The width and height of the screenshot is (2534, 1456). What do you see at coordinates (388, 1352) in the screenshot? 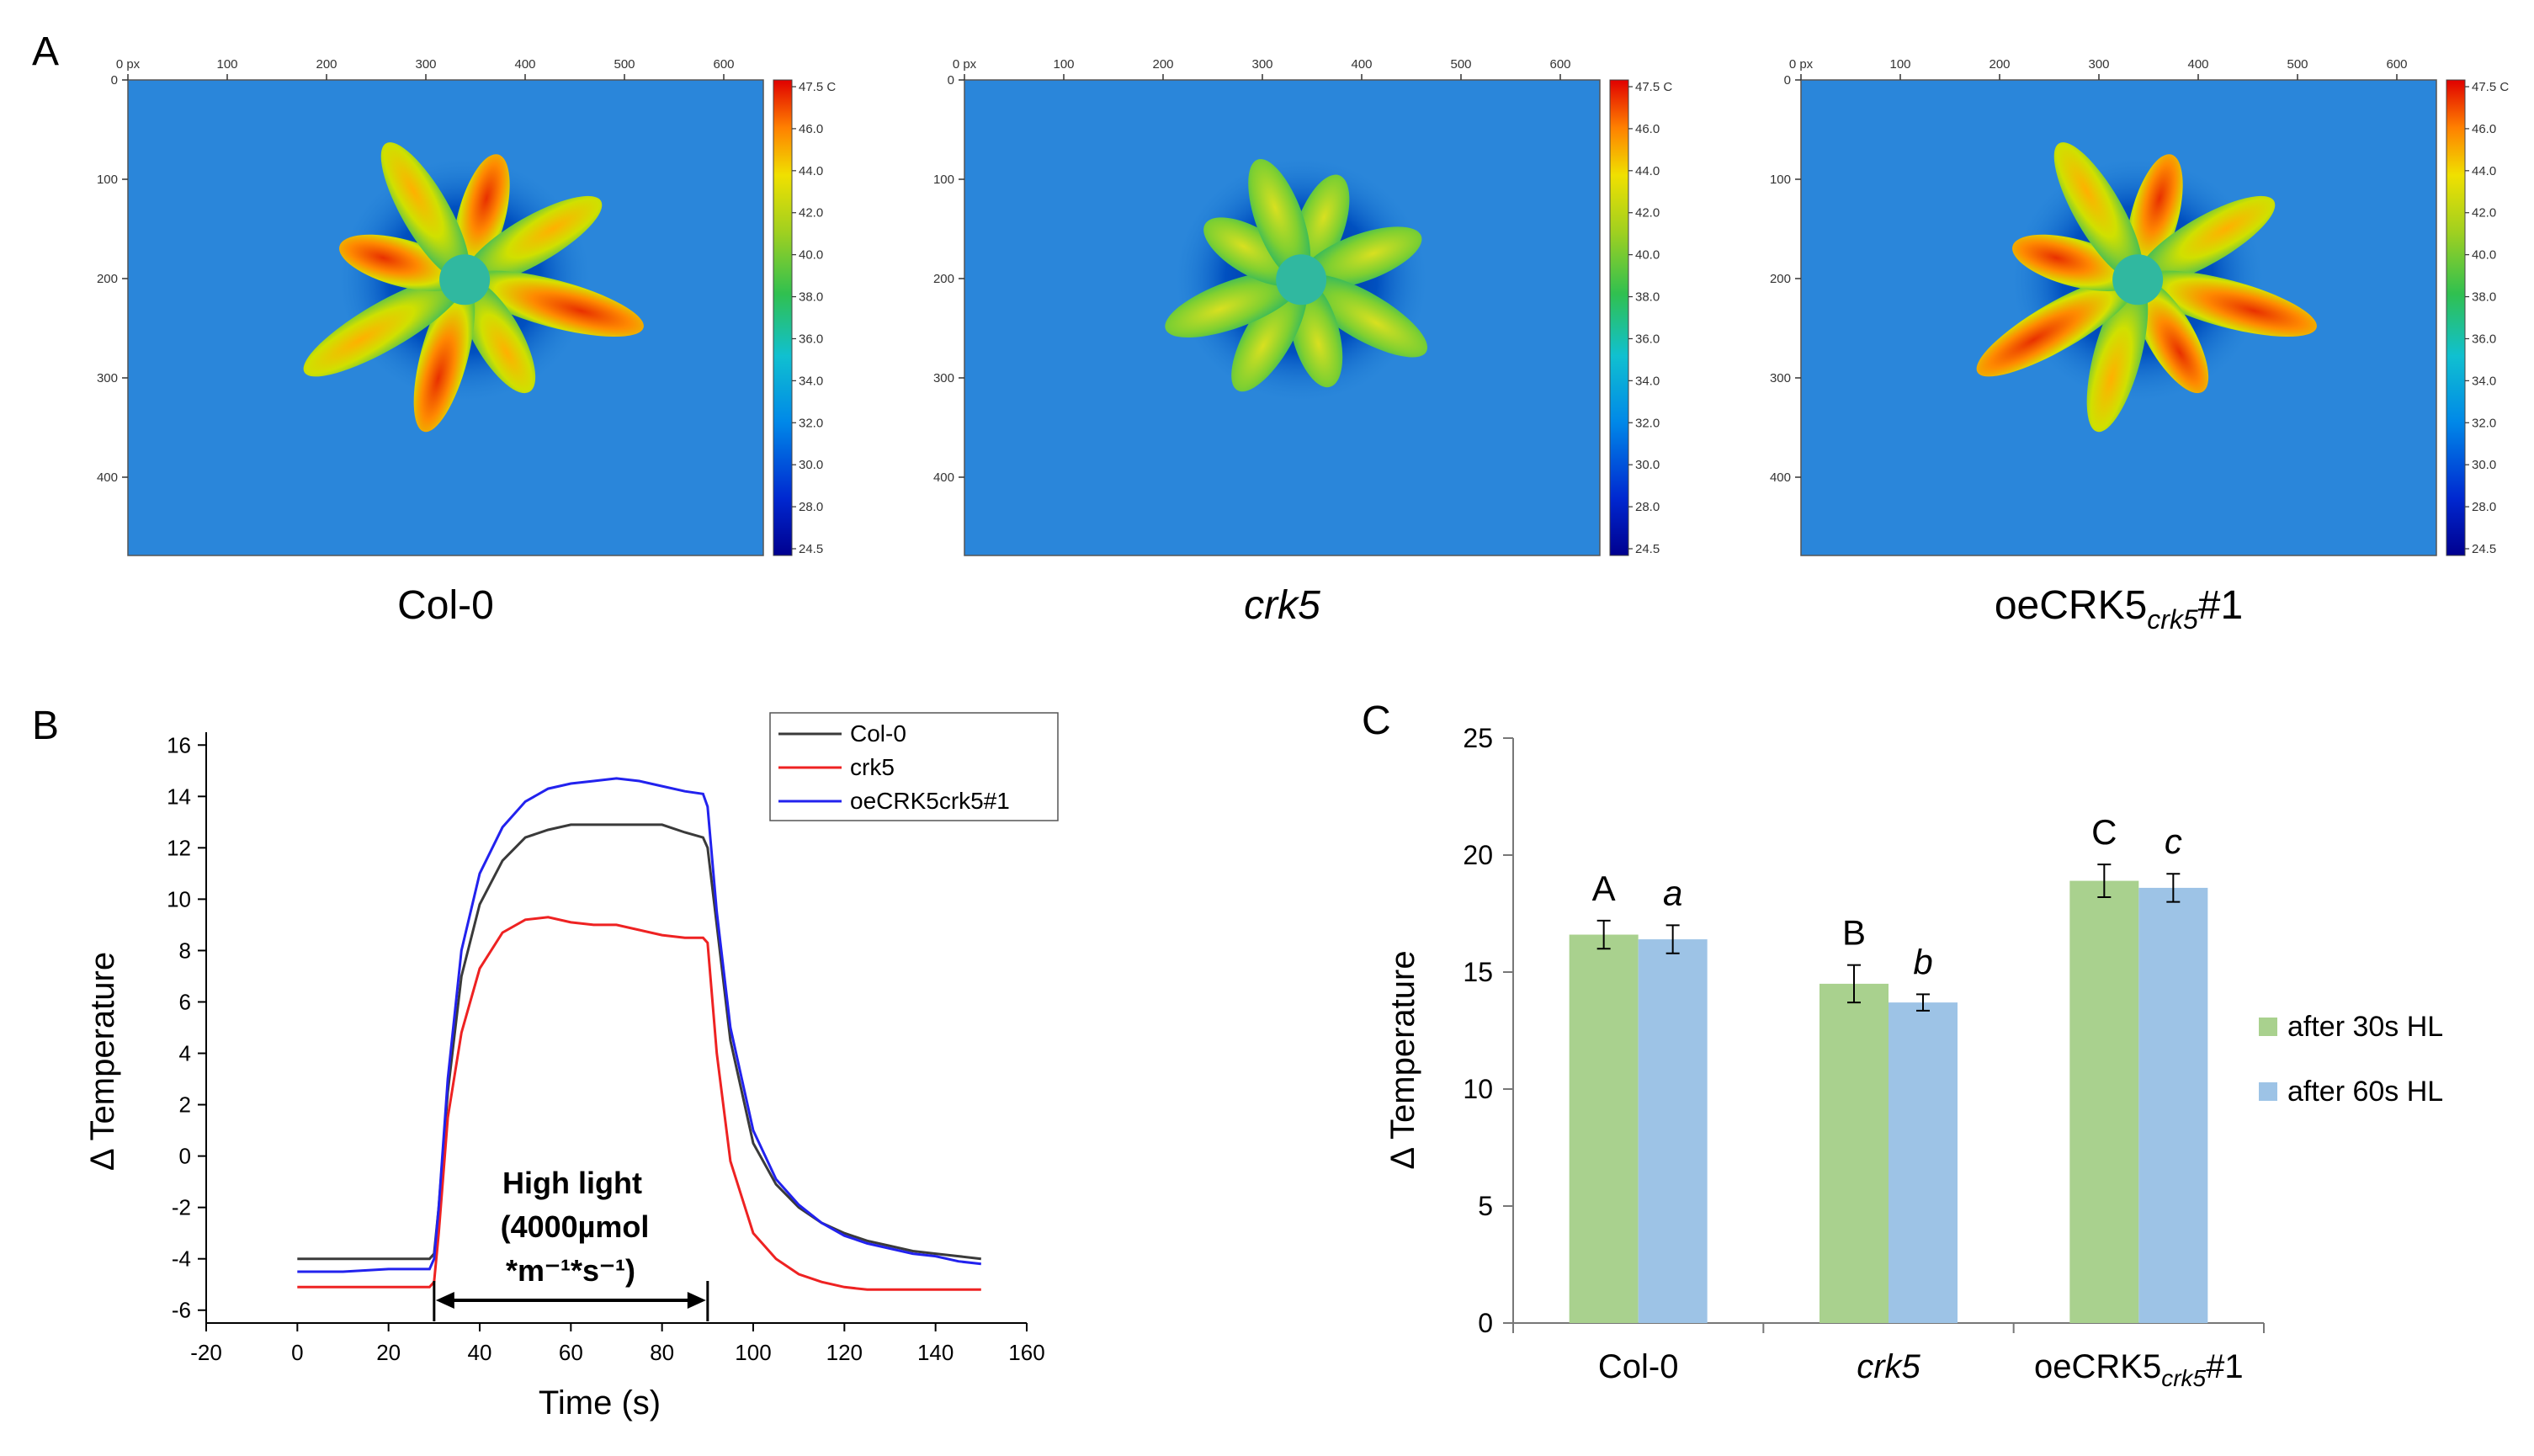
I see `x-tick-label: 20` at bounding box center [388, 1352].